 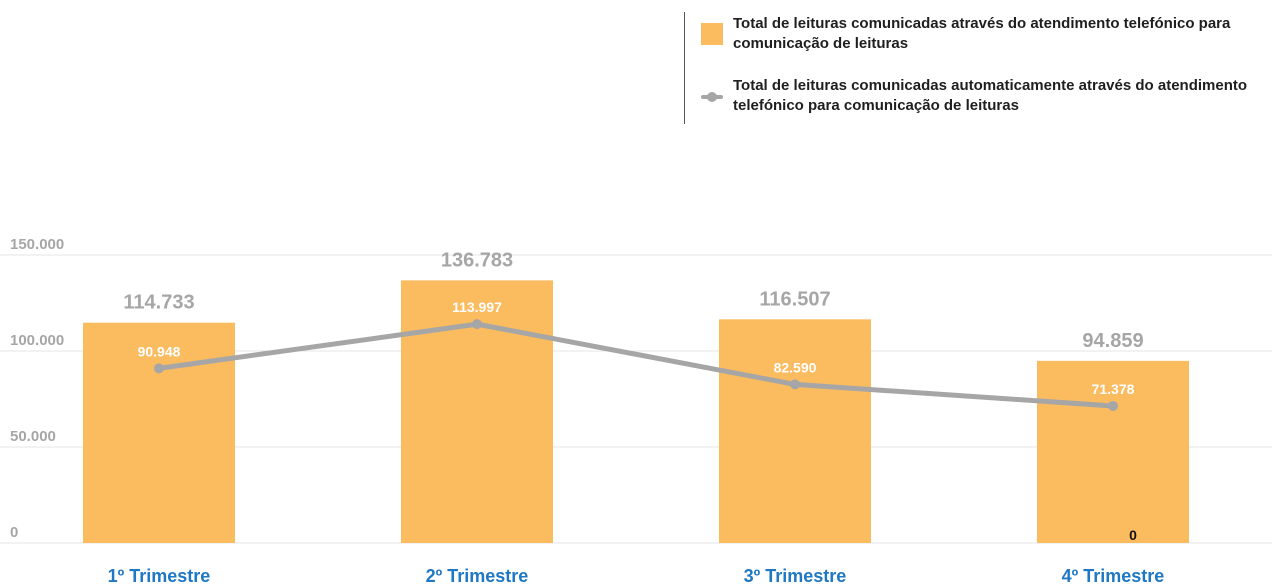 I want to click on bar-data-label: 94.859, so click(x=1112, y=341).